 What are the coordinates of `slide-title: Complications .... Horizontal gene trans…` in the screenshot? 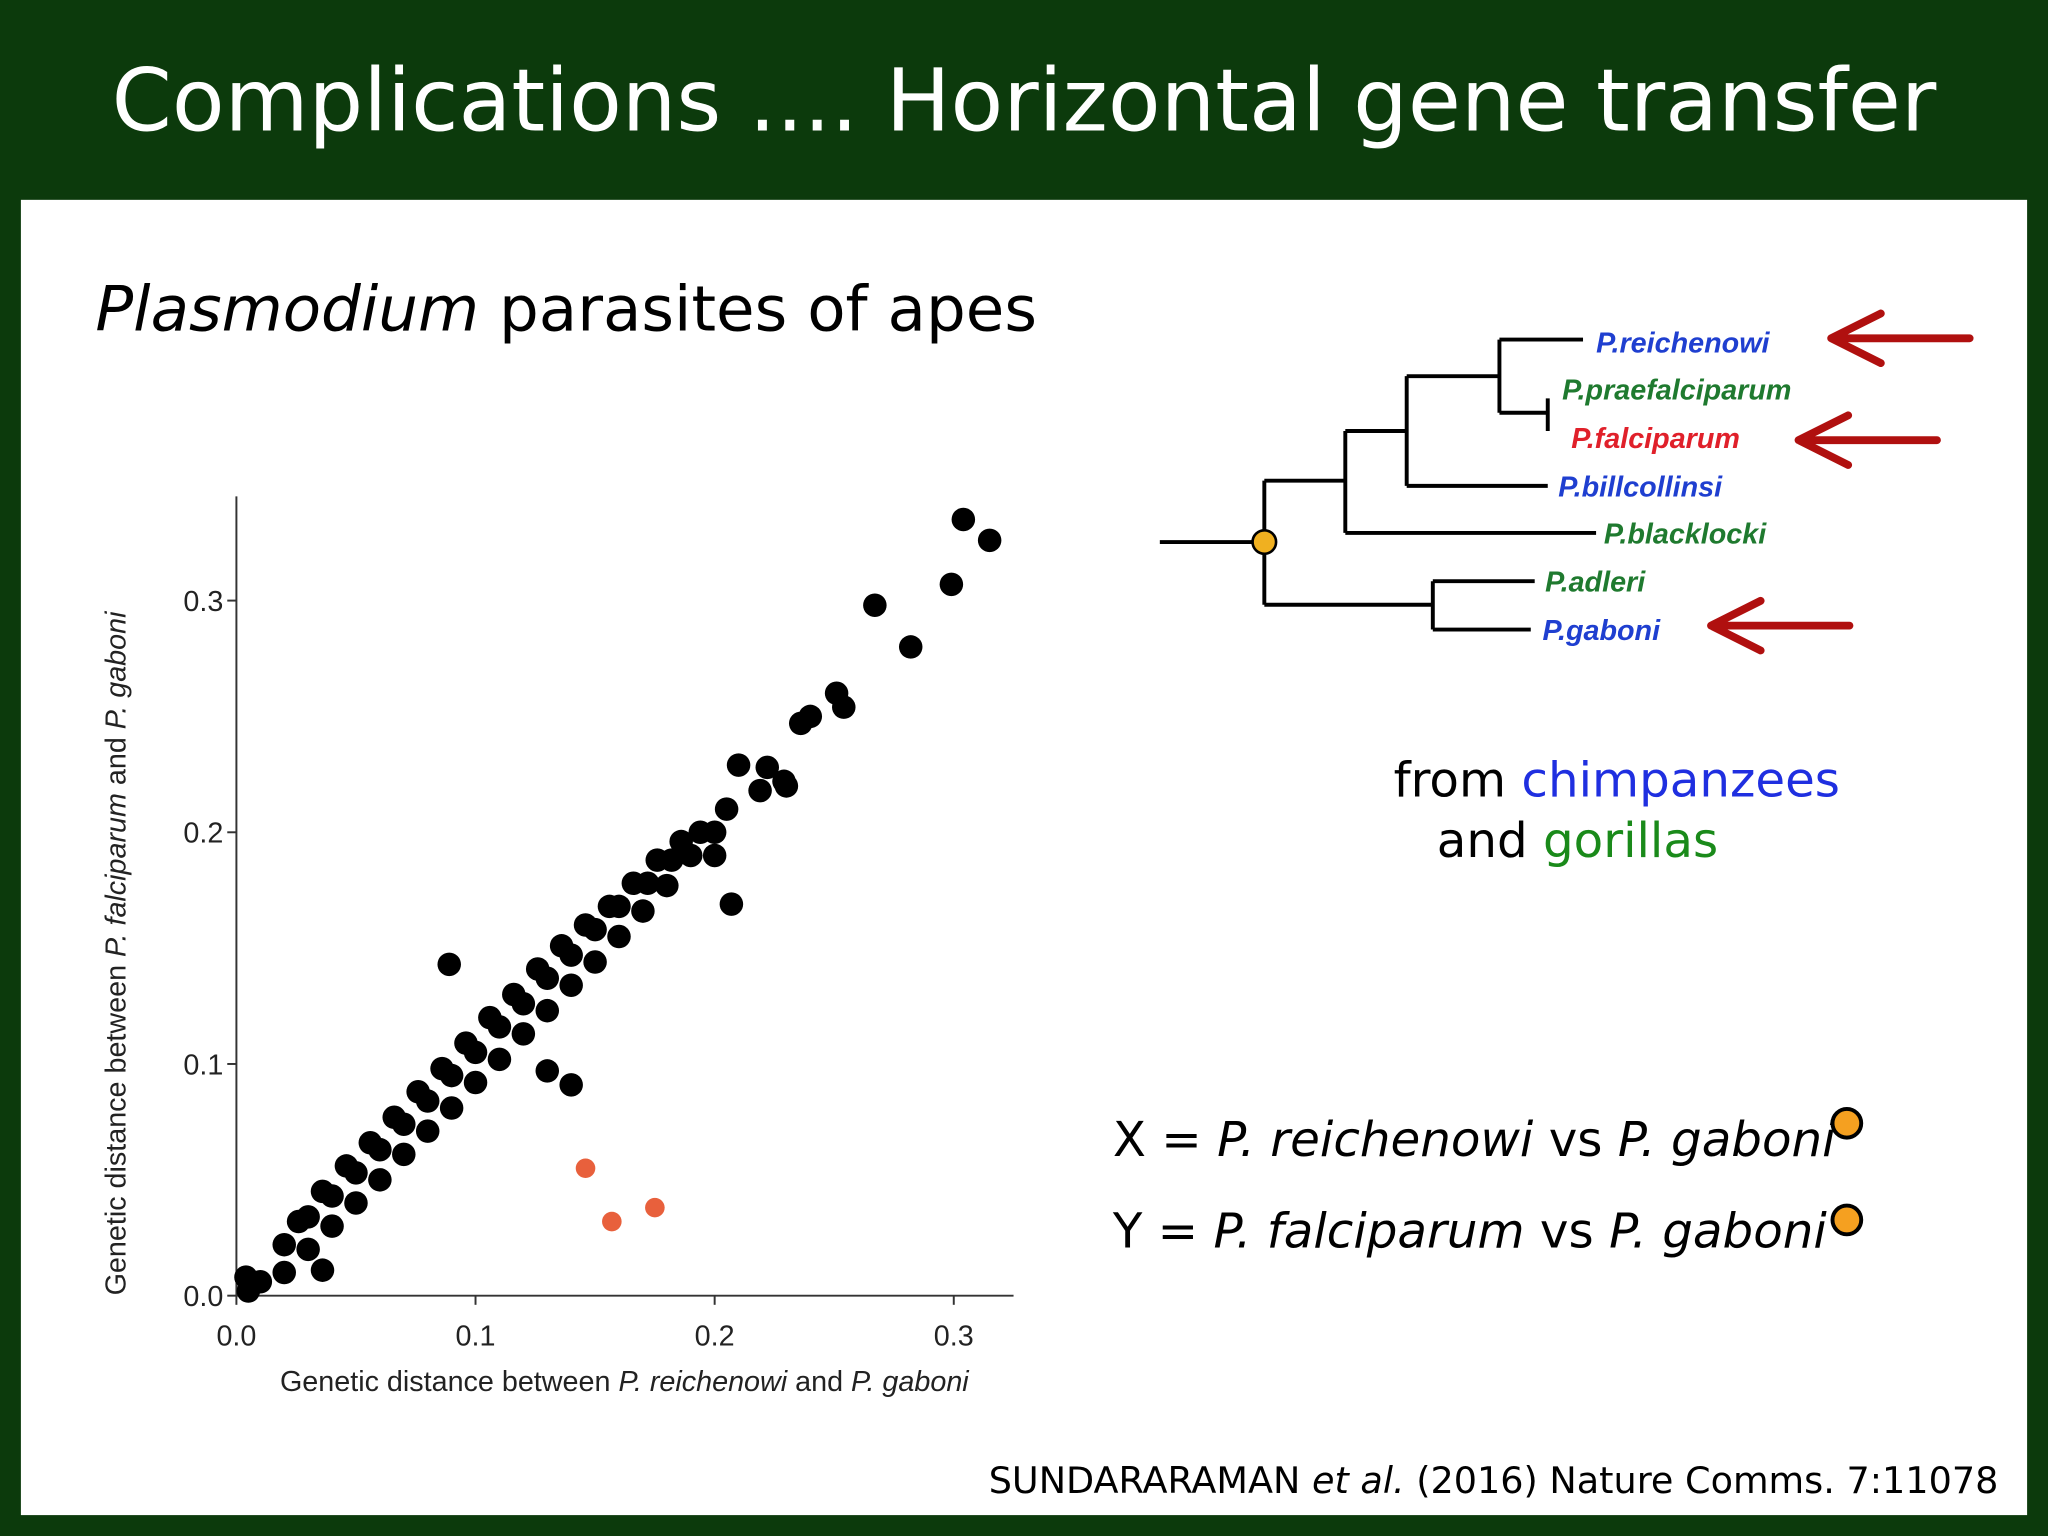 It's located at (1024, 102).